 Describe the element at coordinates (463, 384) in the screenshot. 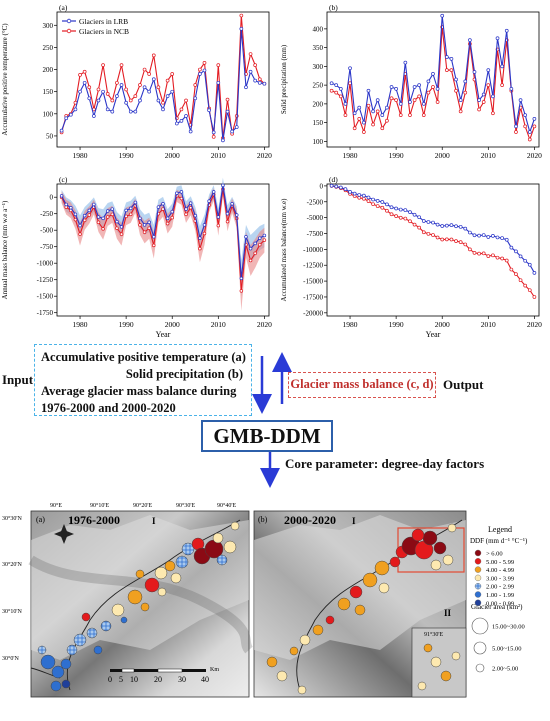

I see `output-label: Output` at that location.